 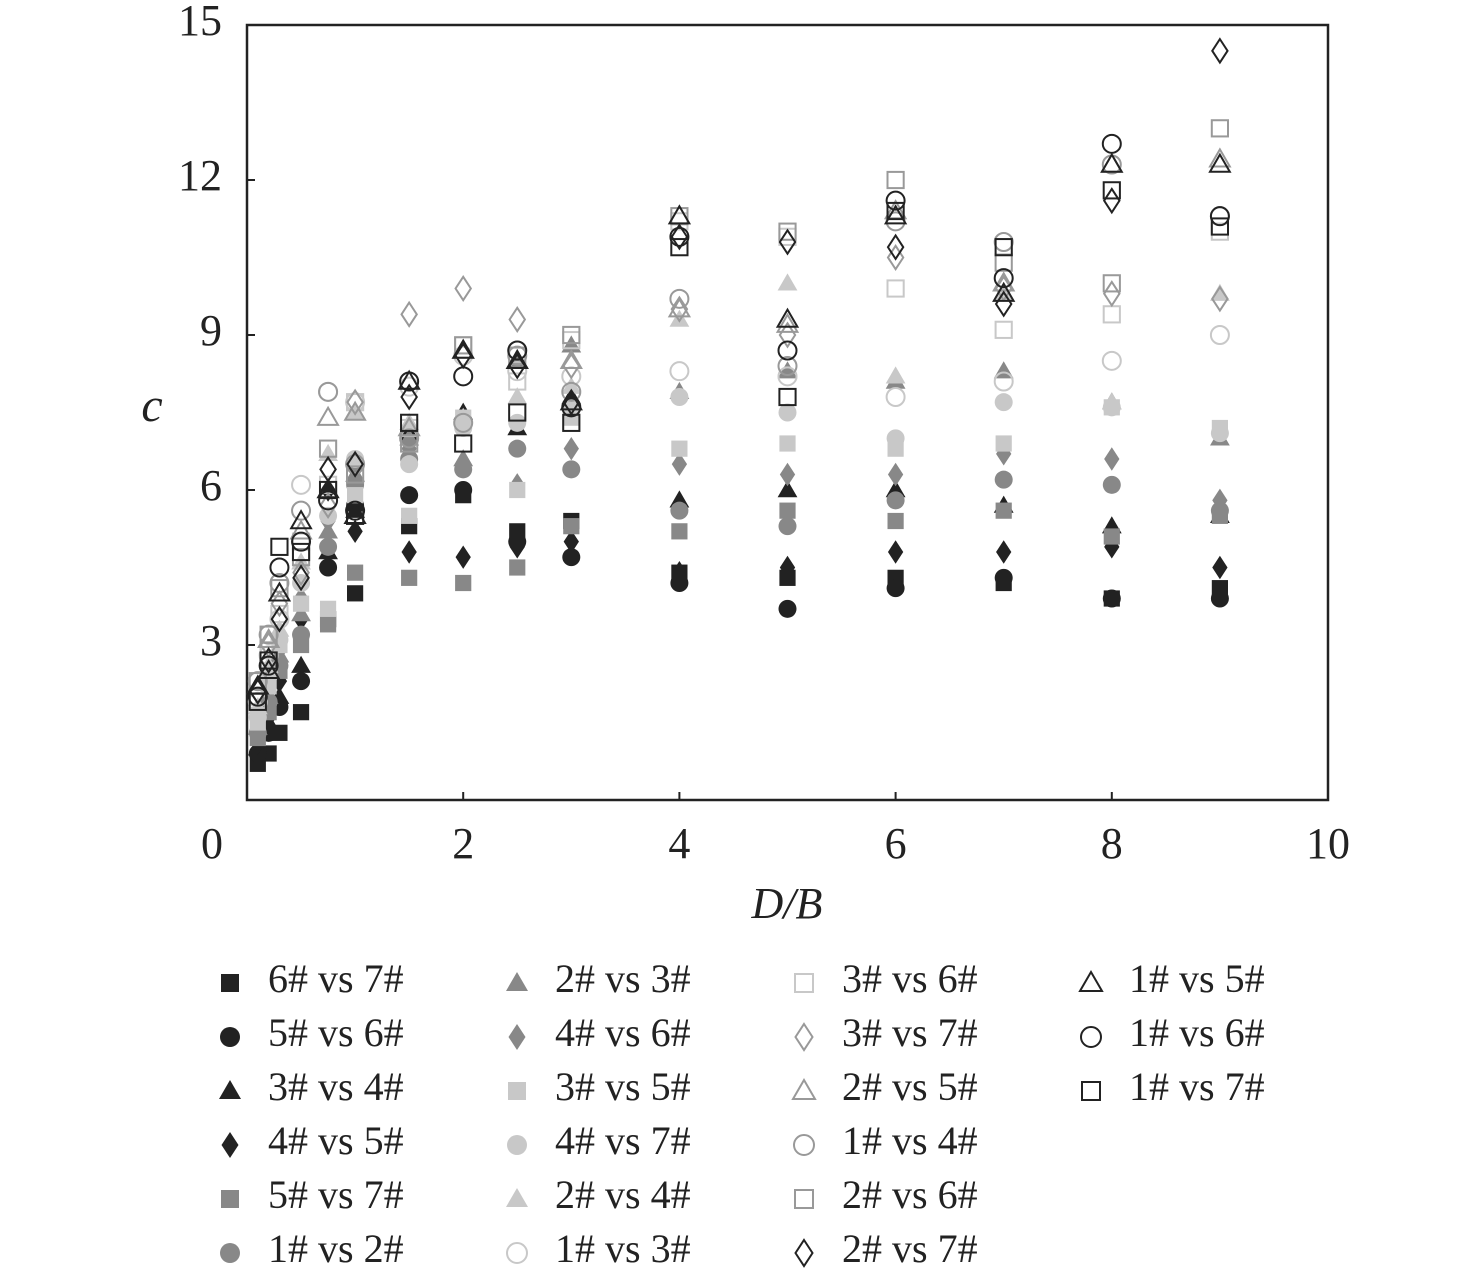 I want to click on x-tick-label: 0, so click(x=212, y=843).